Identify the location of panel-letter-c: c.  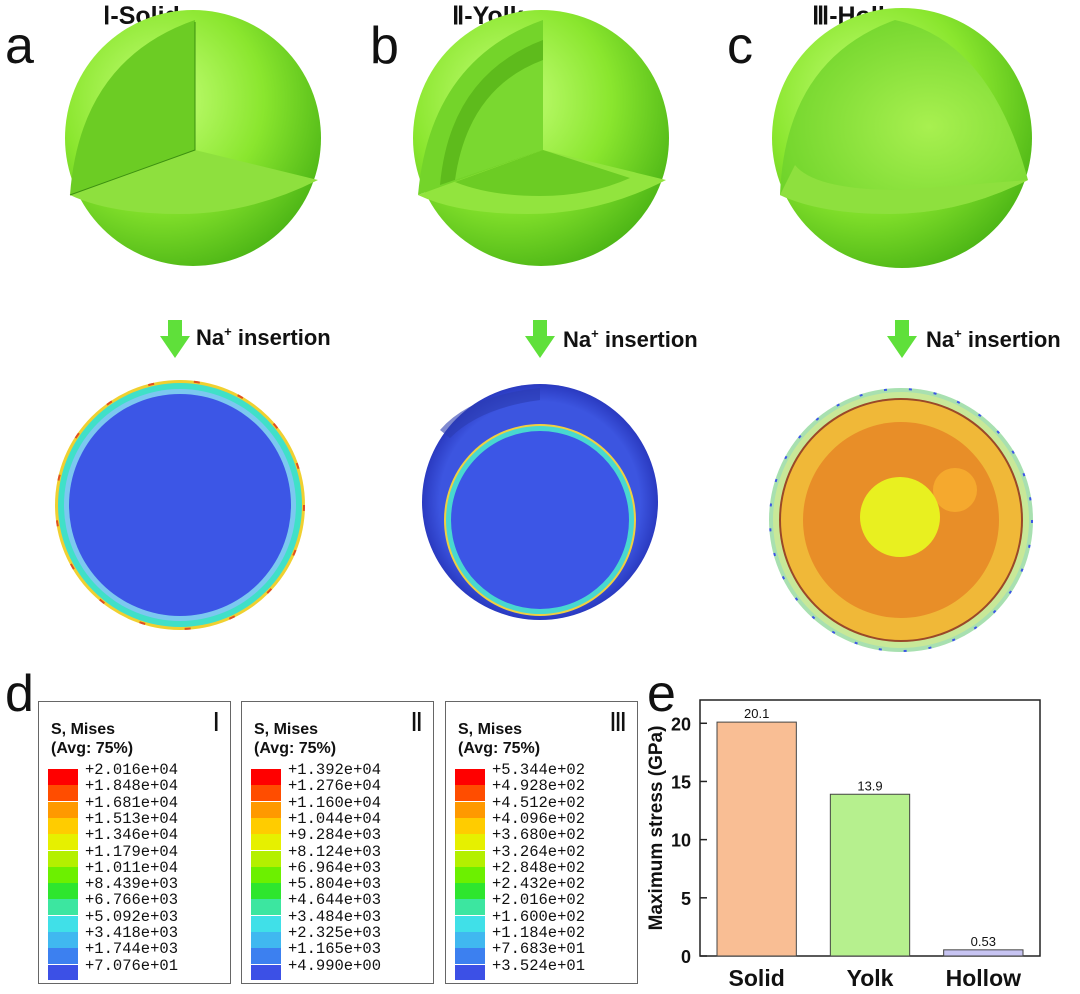
(740, 46).